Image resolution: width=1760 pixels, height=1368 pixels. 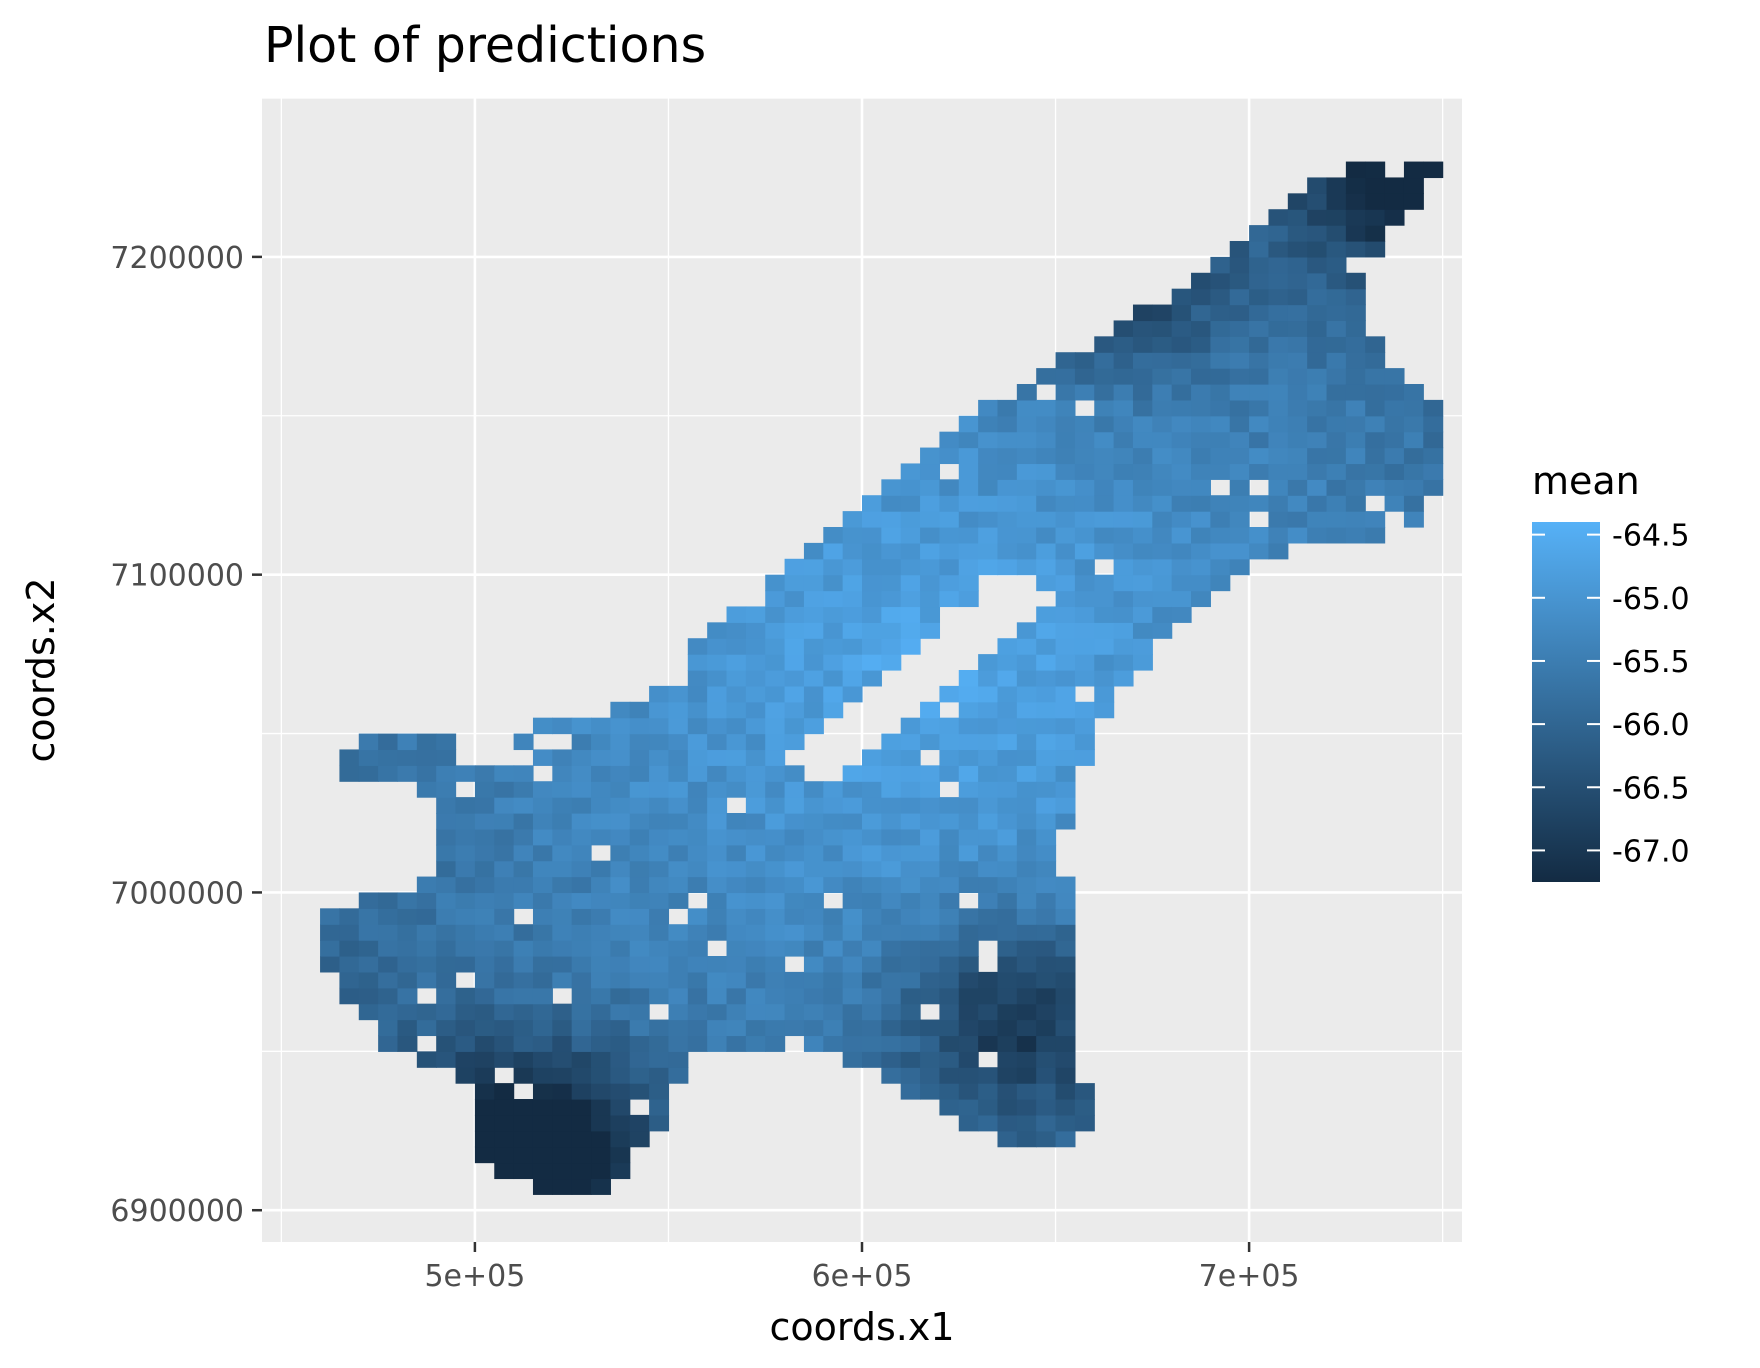 What do you see at coordinates (1611, 670) in the screenshot?
I see `color-legend: mean -64.5 -65.0 -65.5 -66.0 -66.5 -67.0` at bounding box center [1611, 670].